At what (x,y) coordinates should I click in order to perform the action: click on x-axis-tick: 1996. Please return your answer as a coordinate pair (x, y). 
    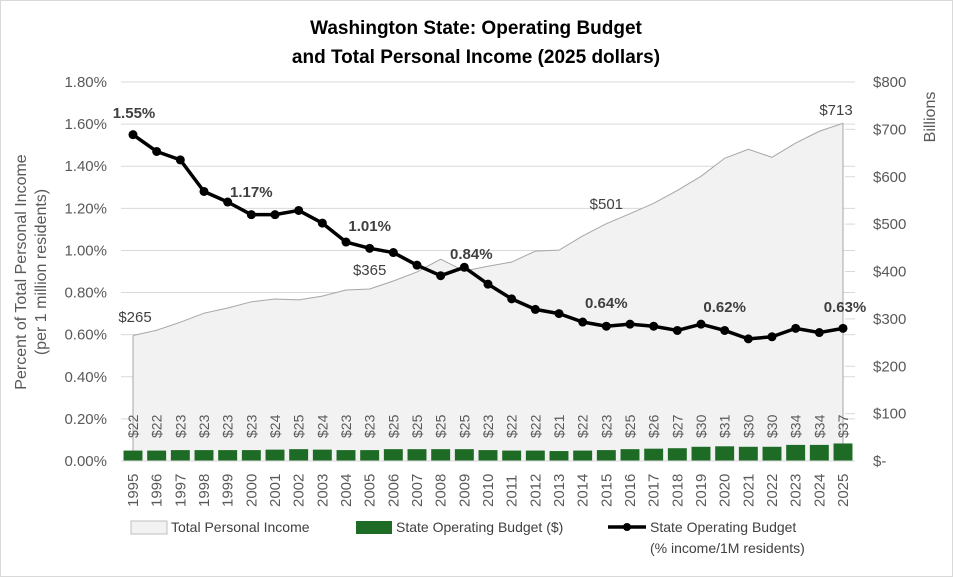
    Looking at the image, I should click on (157, 490).